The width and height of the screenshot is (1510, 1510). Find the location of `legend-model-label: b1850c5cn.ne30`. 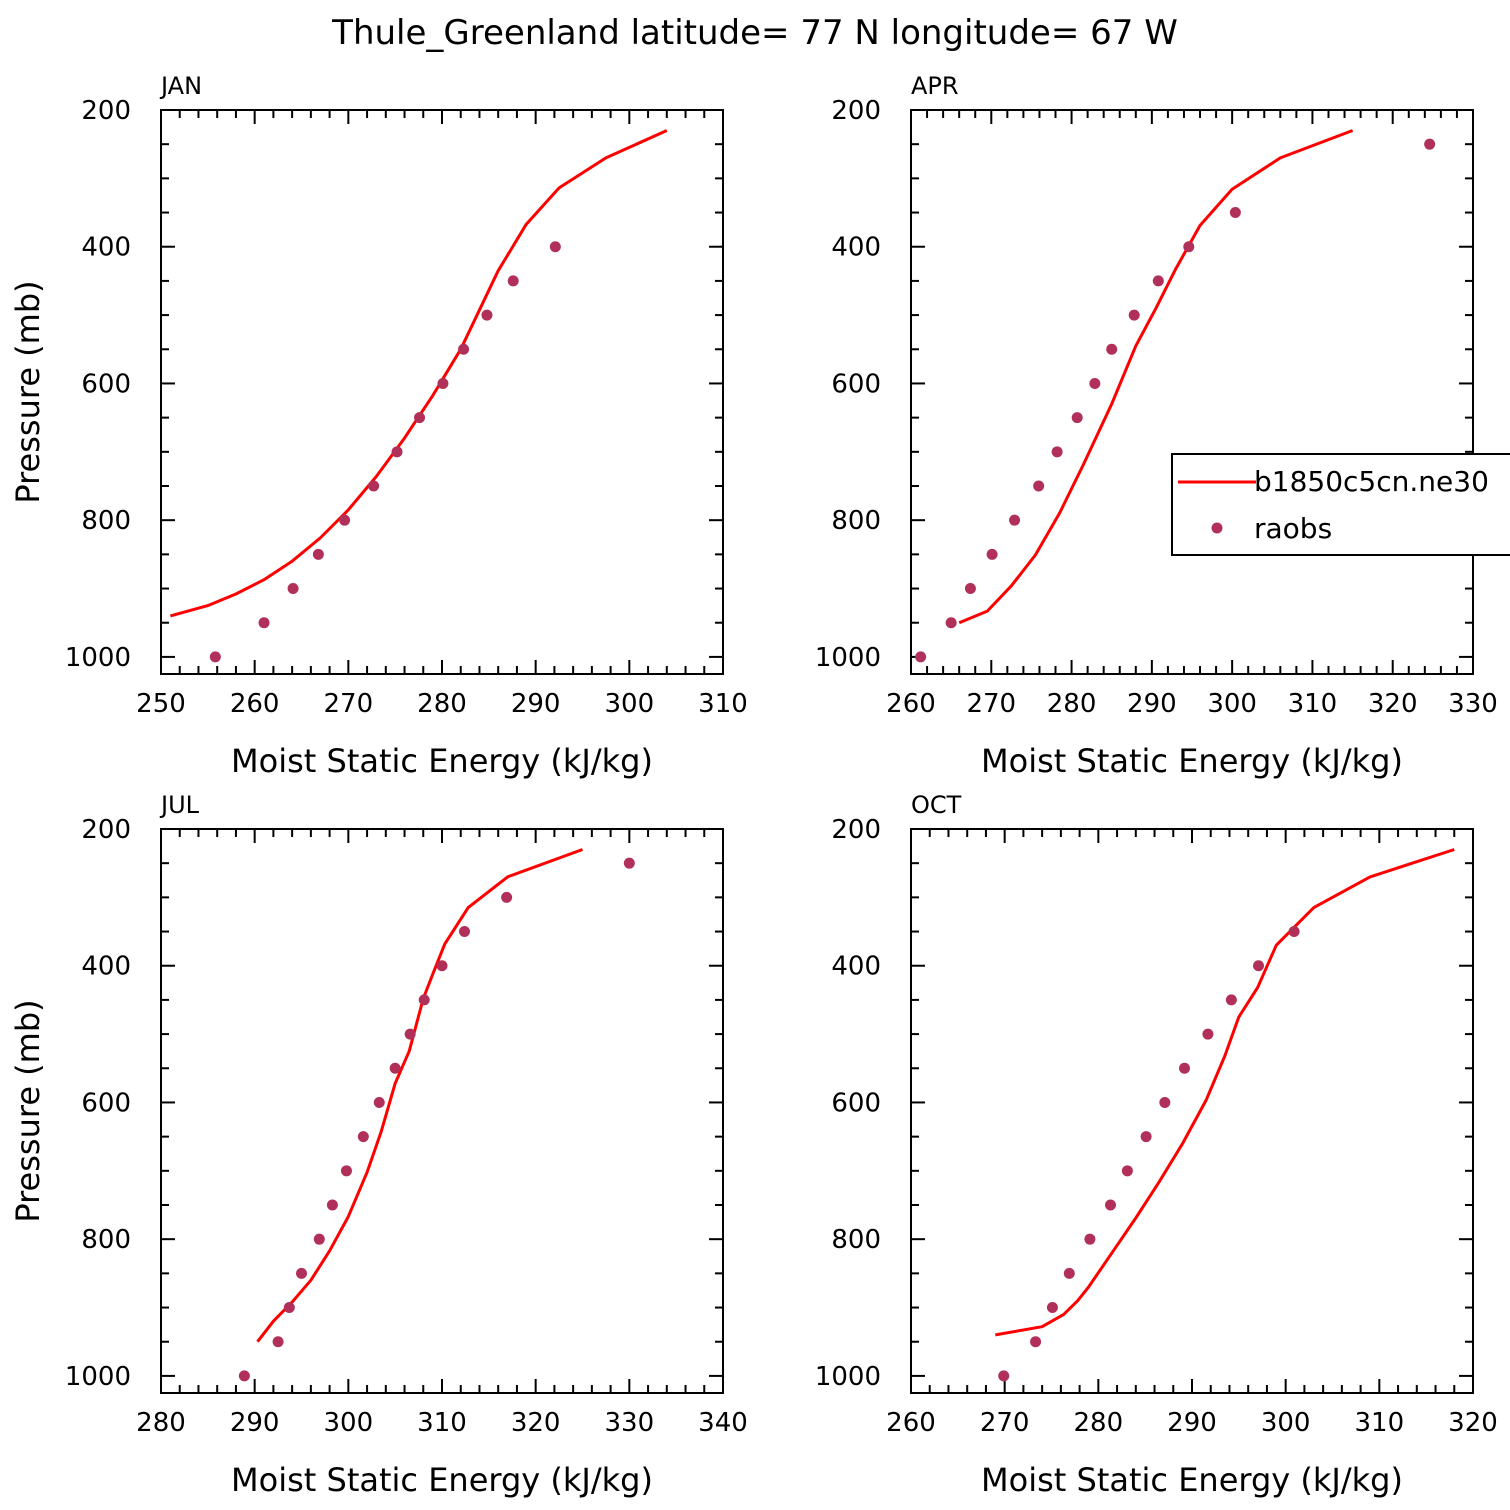

legend-model-label: b1850c5cn.ne30 is located at coordinates (1371, 481).